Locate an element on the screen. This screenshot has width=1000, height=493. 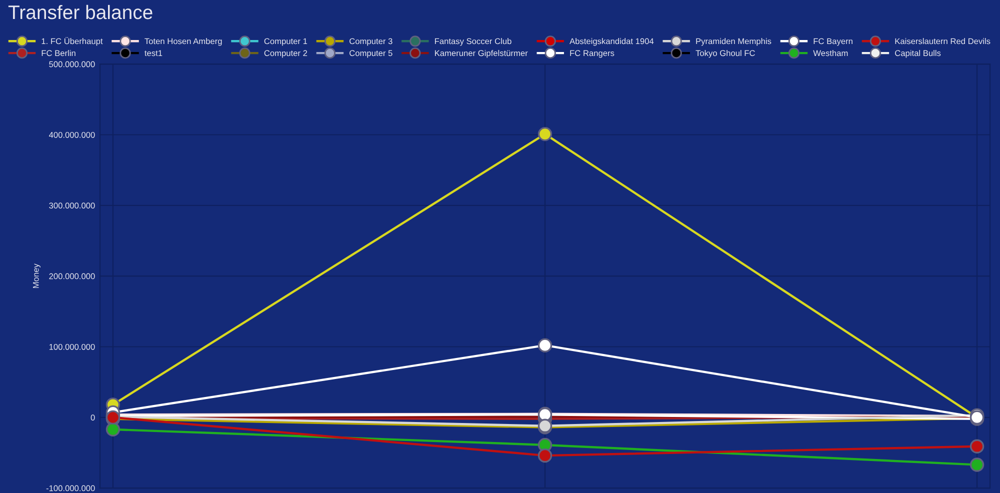
legend-label: 1. FC Überhaupt is located at coordinates (72, 41).